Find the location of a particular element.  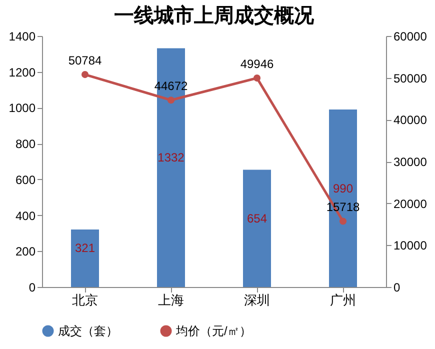

chart-title: 一线城市上周成交概况 is located at coordinates (214, 15).